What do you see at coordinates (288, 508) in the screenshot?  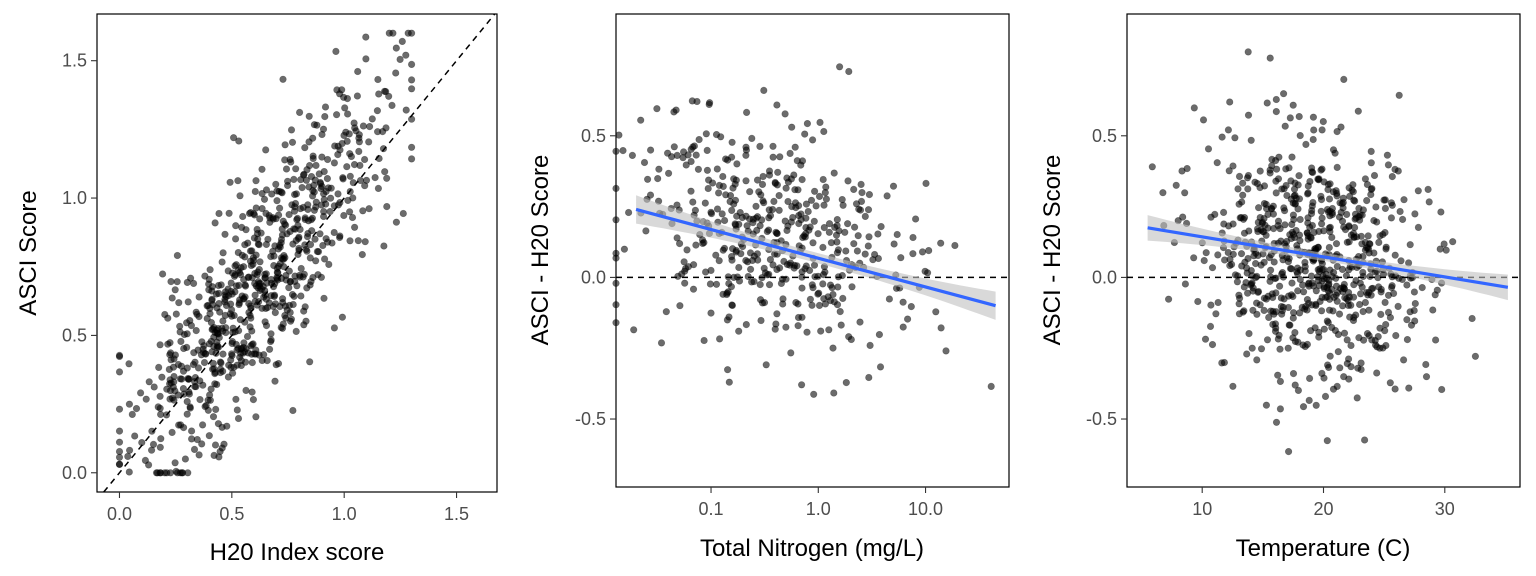 I see `x-ticks: 0.0 0.5 1.0 1.5` at bounding box center [288, 508].